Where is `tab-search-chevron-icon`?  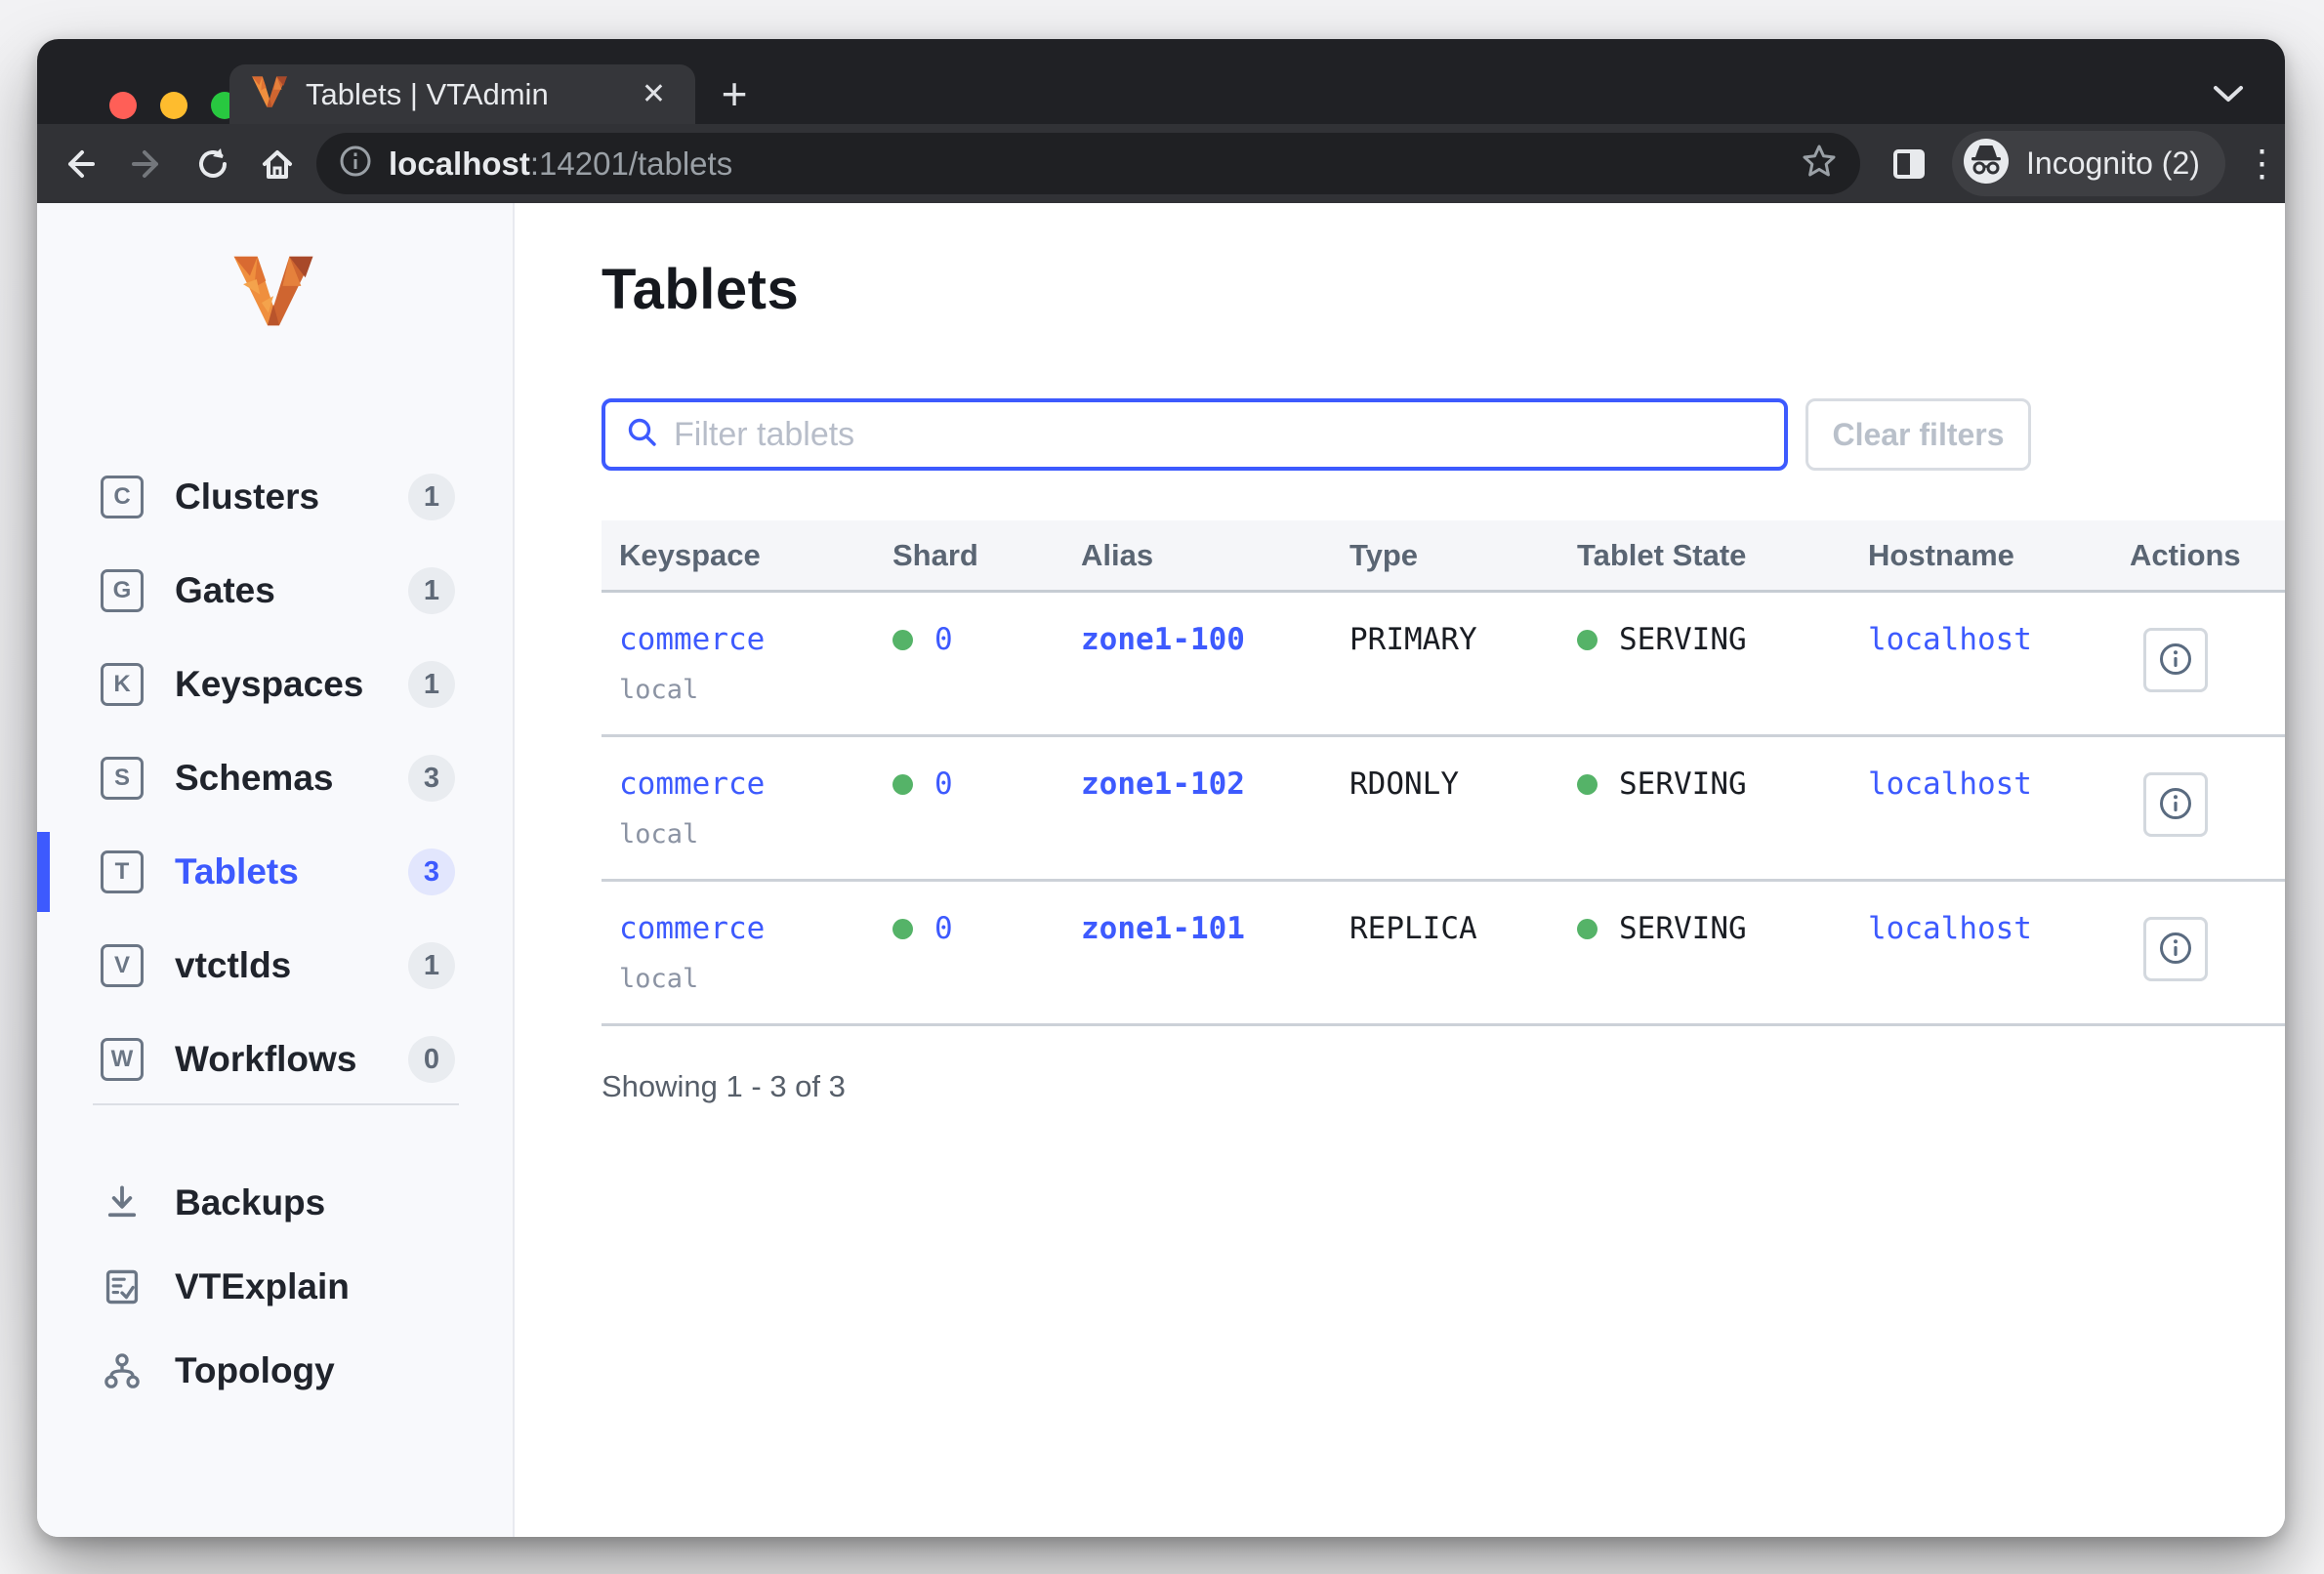 tab-search-chevron-icon is located at coordinates (2229, 94).